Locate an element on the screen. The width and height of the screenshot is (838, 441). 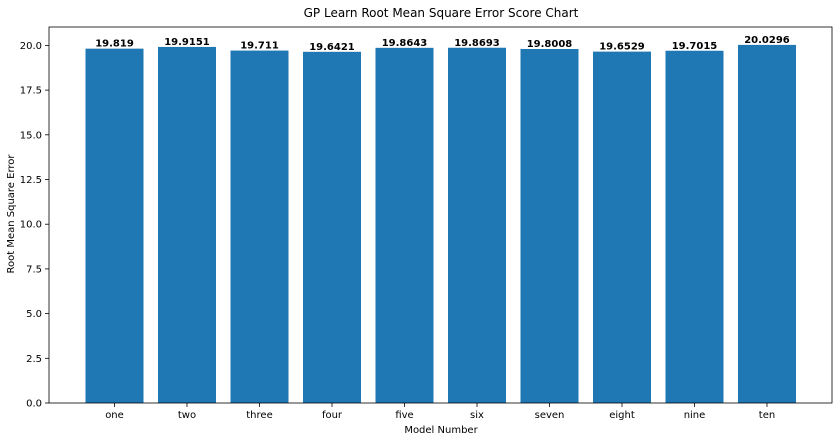
y-tick-label: 0.0 is located at coordinates (34, 404).